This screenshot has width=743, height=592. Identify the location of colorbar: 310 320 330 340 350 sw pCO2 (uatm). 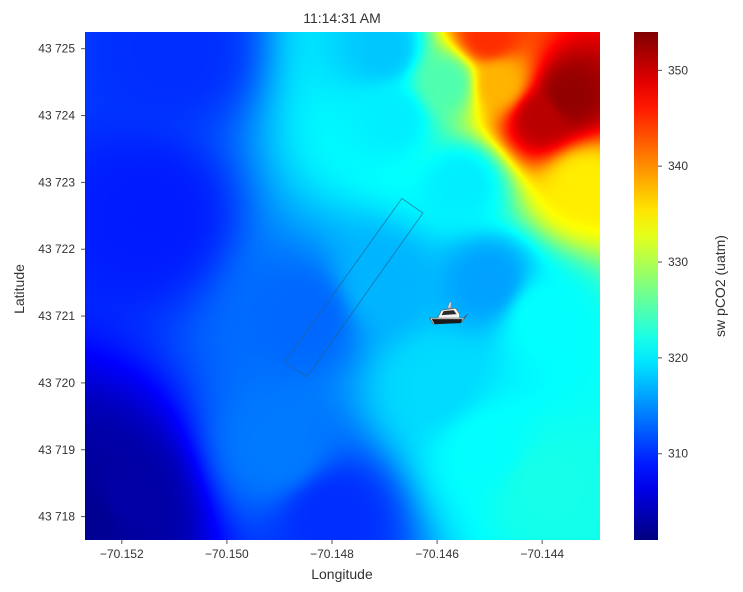
(681, 286).